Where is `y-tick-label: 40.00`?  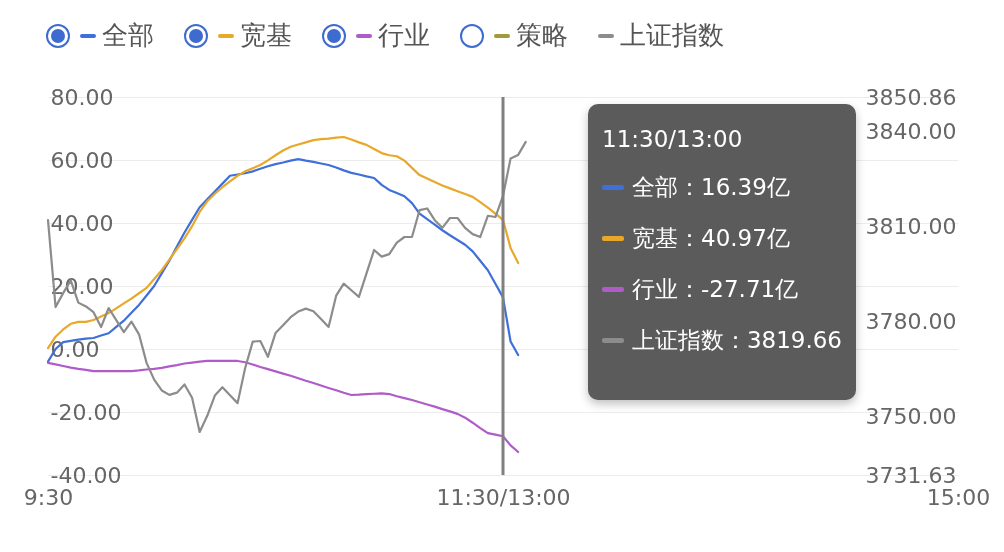
y-tick-label: 40.00 is located at coordinates (82, 223).